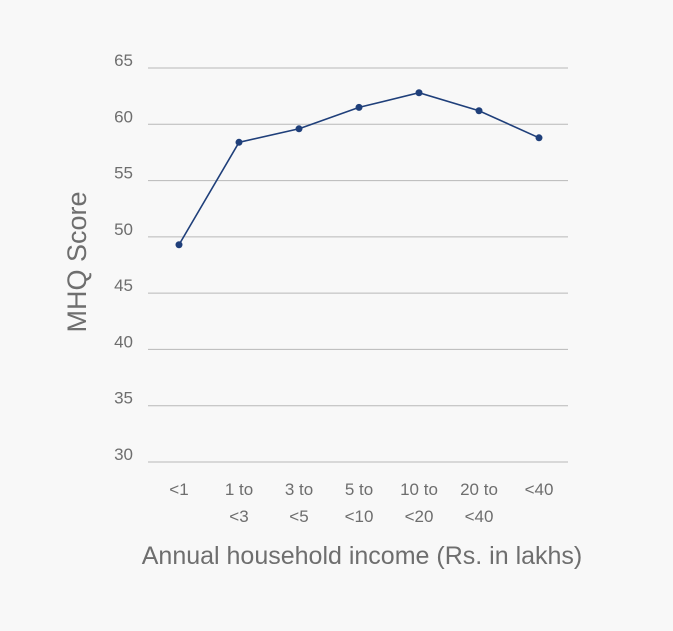  I want to click on series-line, so click(359, 168).